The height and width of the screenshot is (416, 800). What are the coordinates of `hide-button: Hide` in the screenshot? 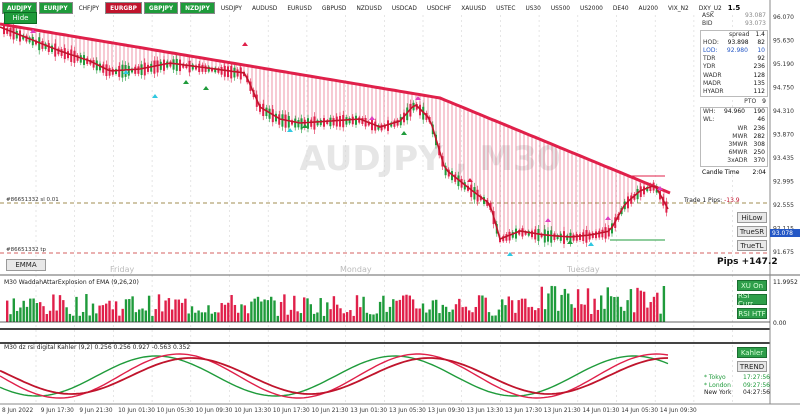 It's located at (20, 18).